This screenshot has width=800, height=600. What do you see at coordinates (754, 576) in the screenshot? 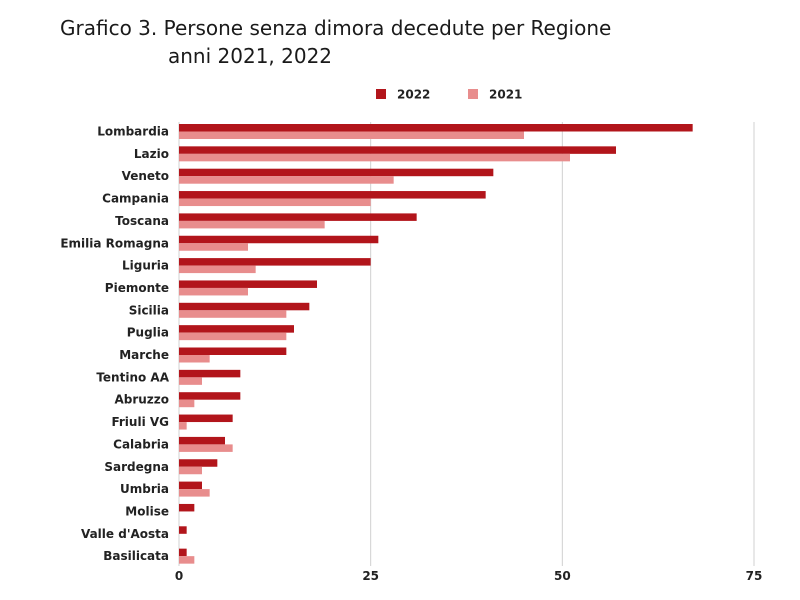
I see `x-tick-label: 75` at bounding box center [754, 576].